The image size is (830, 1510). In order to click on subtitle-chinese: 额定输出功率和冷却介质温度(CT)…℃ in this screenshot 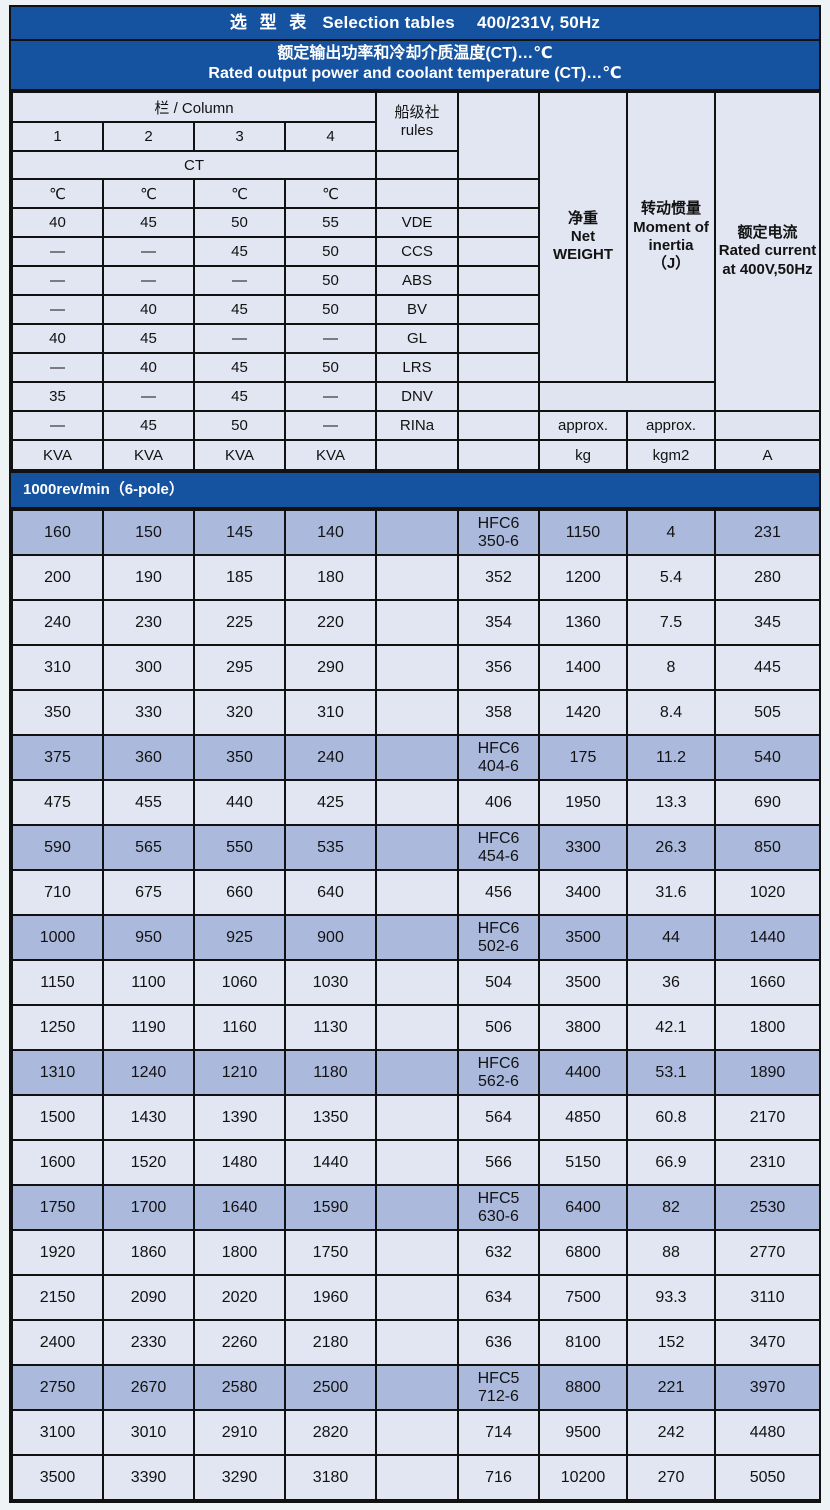, I will do `click(415, 53)`.